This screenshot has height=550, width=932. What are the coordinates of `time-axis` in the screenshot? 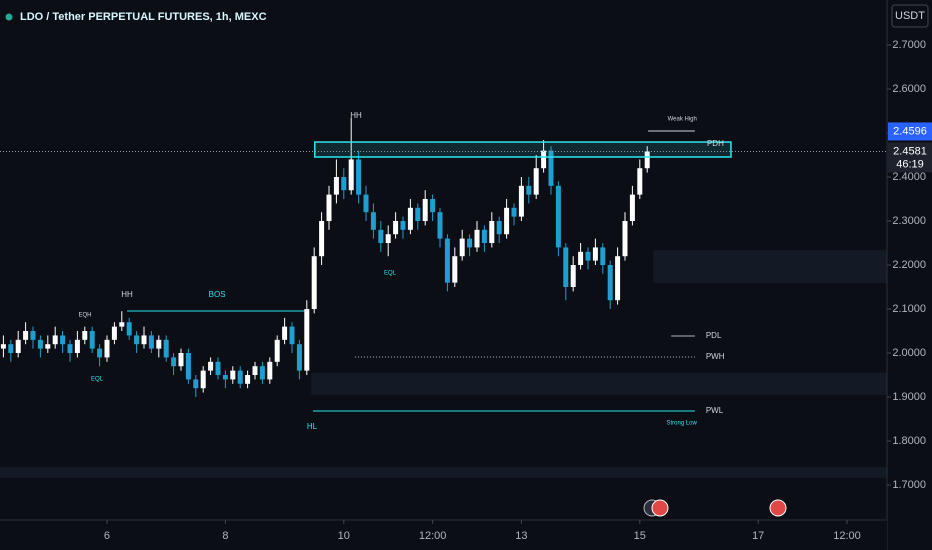 It's located at (443, 535).